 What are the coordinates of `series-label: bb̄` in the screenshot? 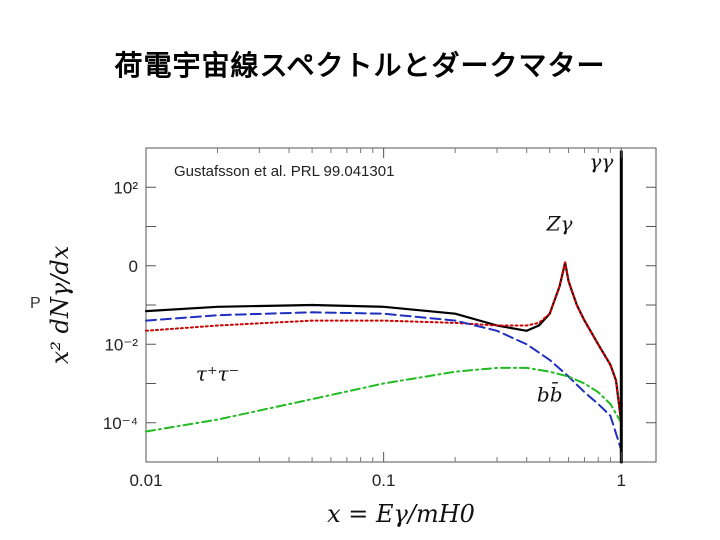 It's located at (550, 393).